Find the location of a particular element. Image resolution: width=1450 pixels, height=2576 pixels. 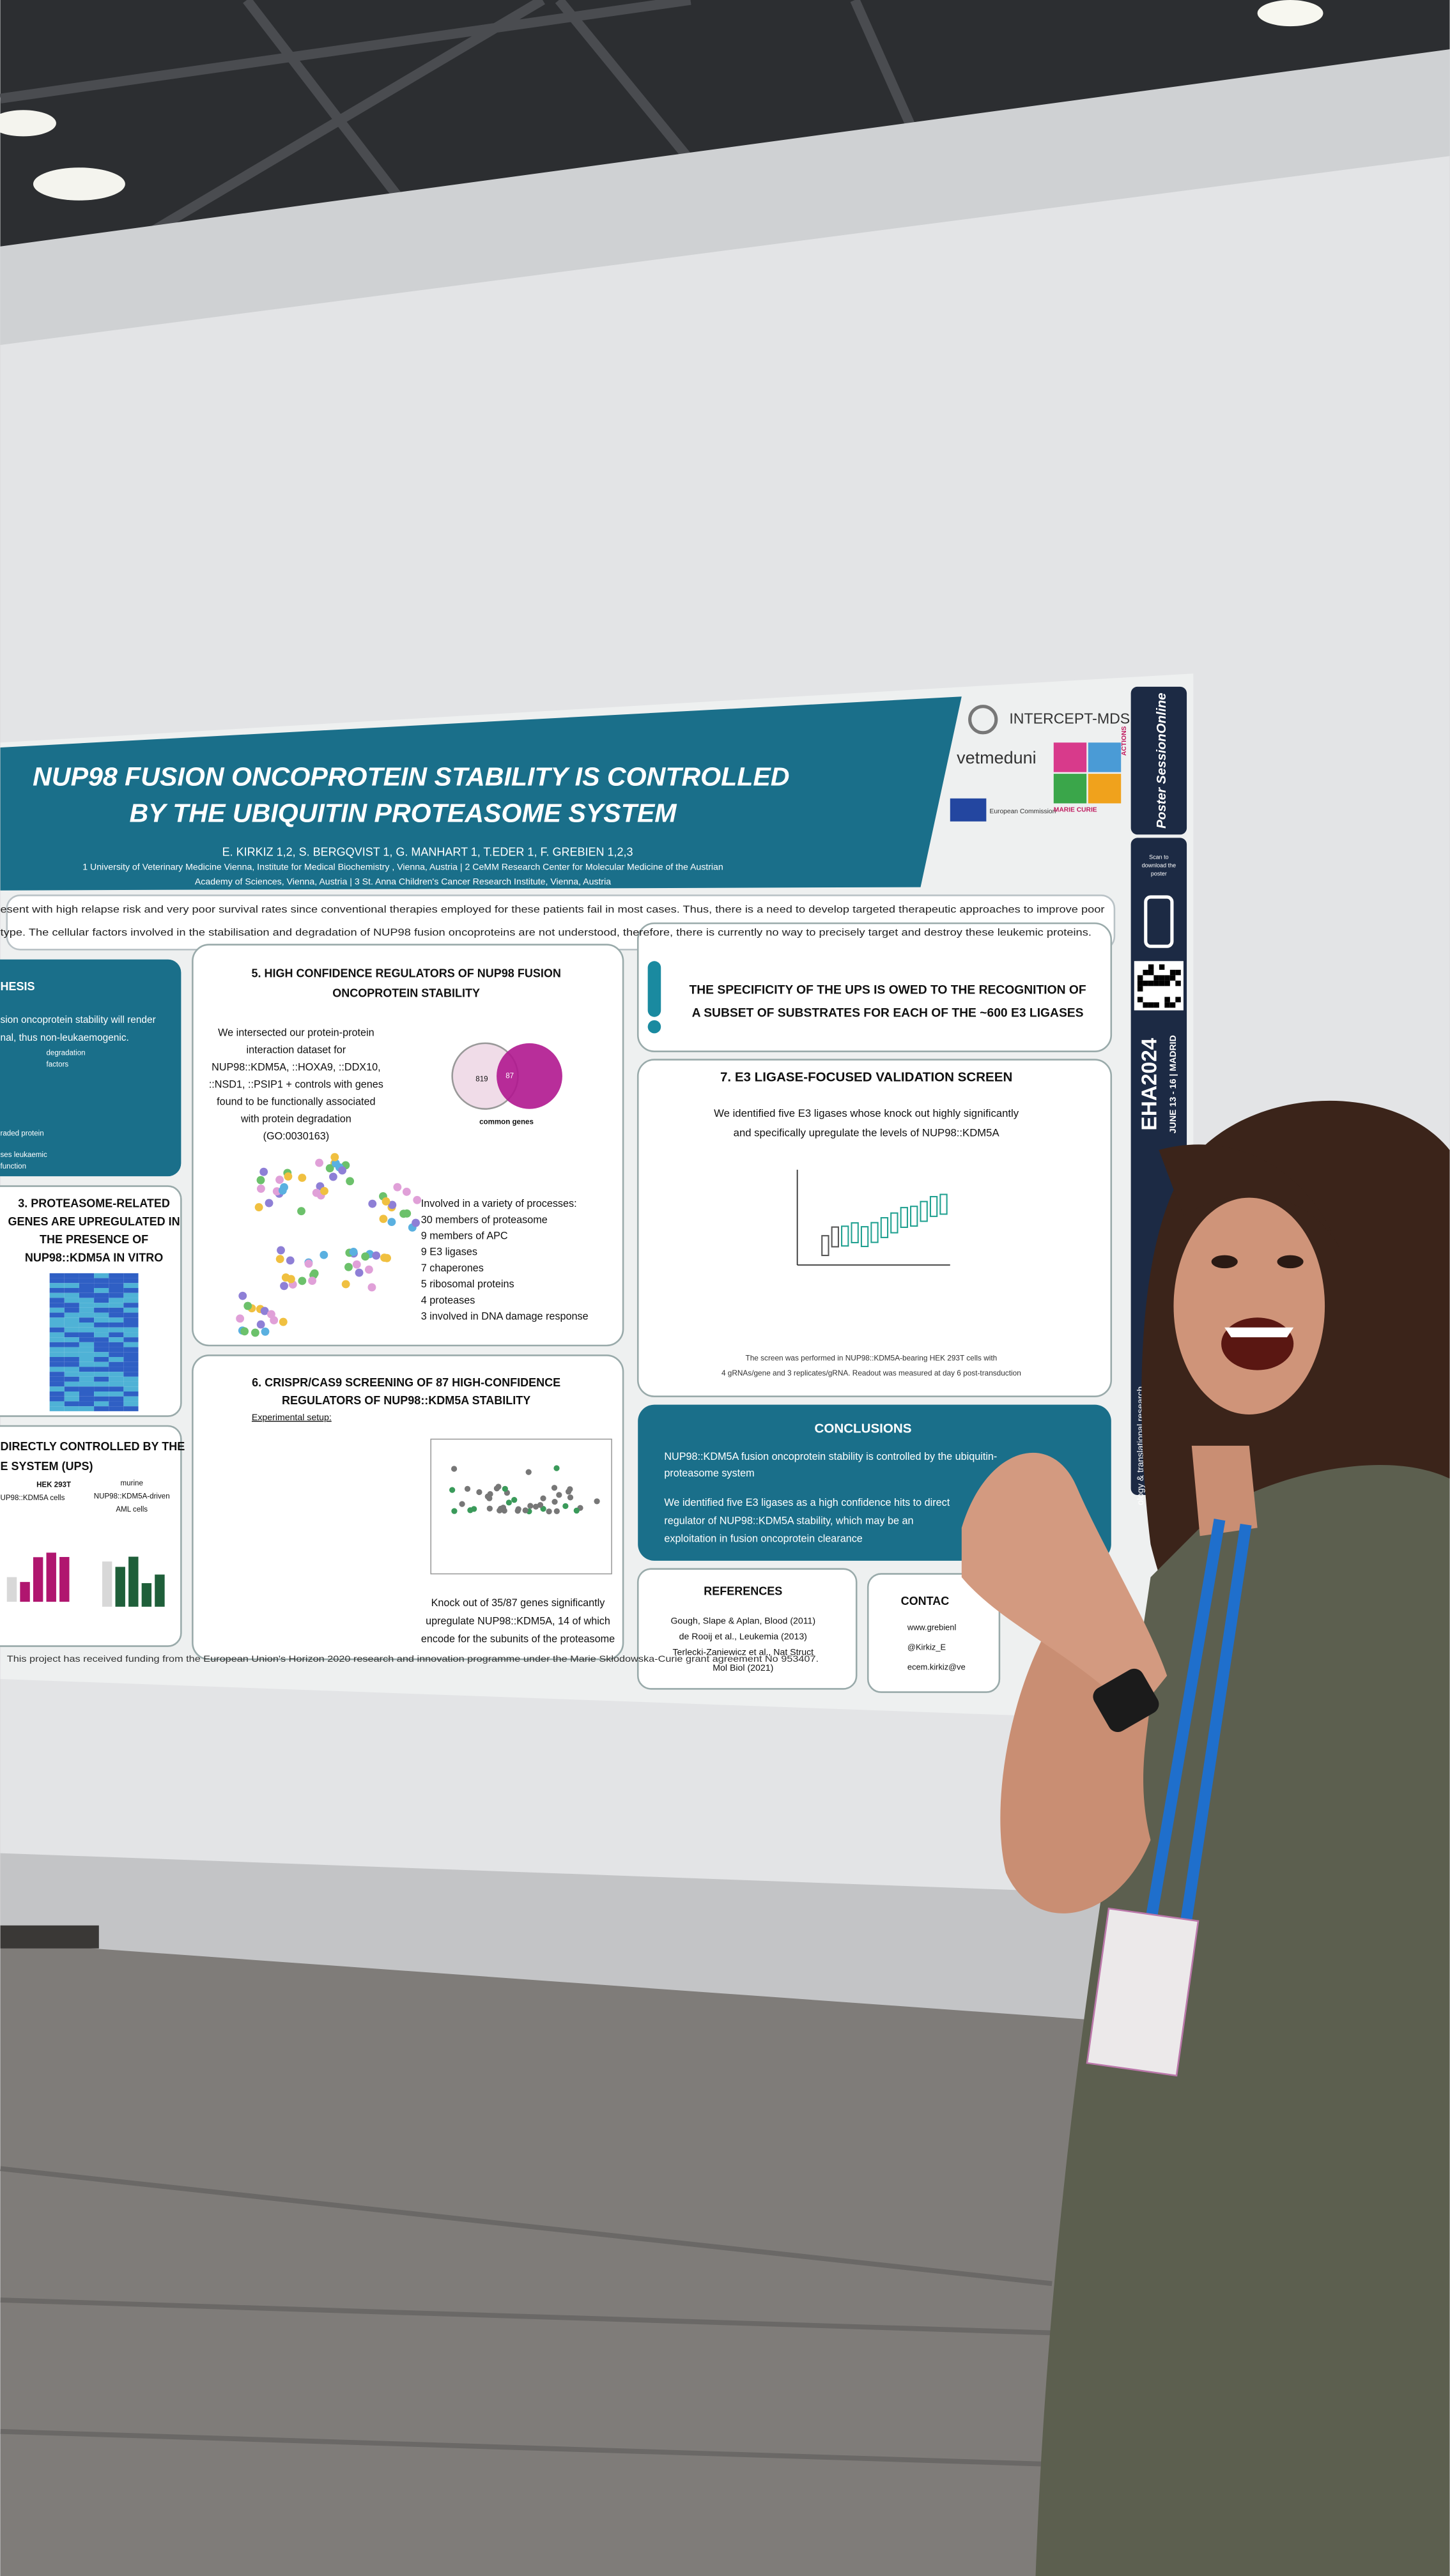

scatter-frame is located at coordinates (521, 1506).